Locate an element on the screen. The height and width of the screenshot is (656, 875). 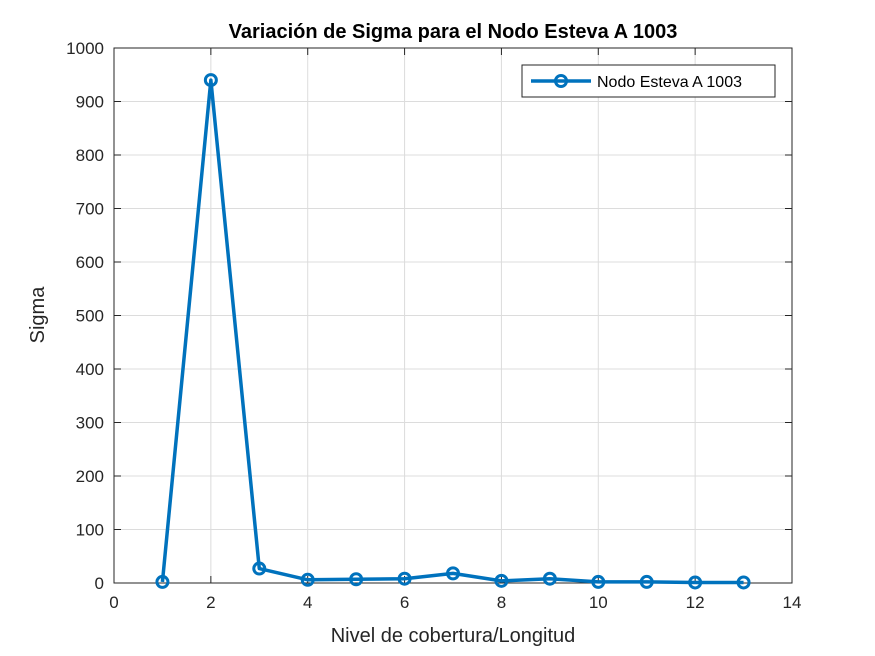
y-axis-label: Sigma is located at coordinates (38, 315).